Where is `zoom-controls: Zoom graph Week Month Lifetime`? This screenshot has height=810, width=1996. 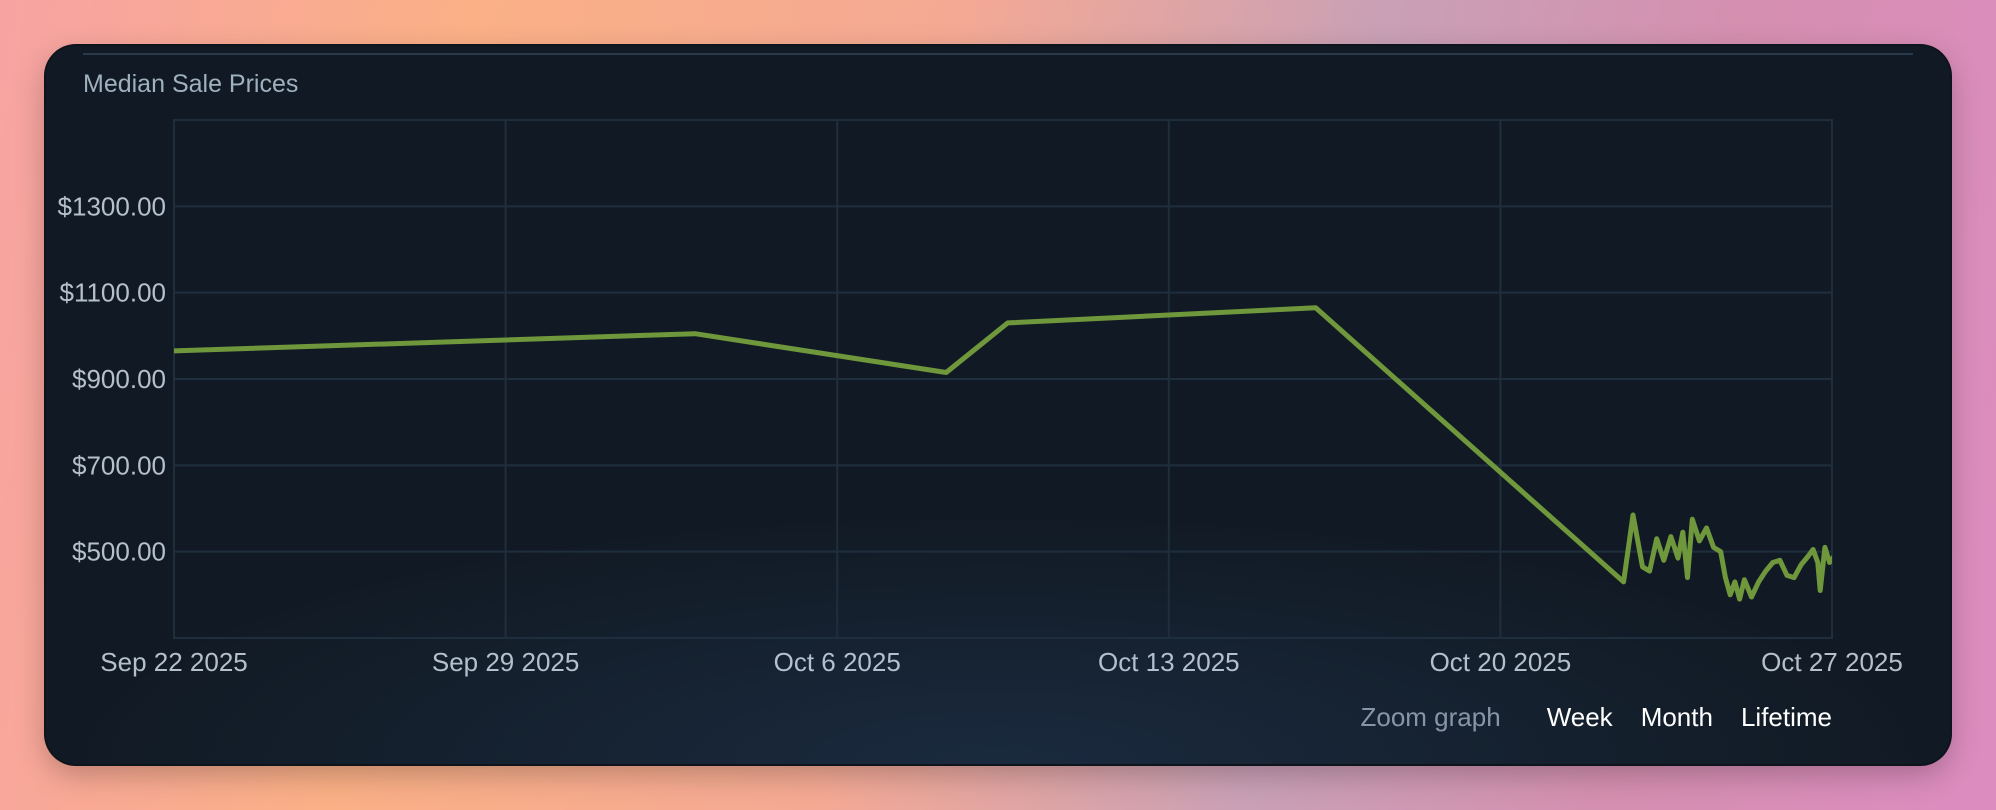
zoom-controls: Zoom graph Week Month Lifetime is located at coordinates (1597, 717).